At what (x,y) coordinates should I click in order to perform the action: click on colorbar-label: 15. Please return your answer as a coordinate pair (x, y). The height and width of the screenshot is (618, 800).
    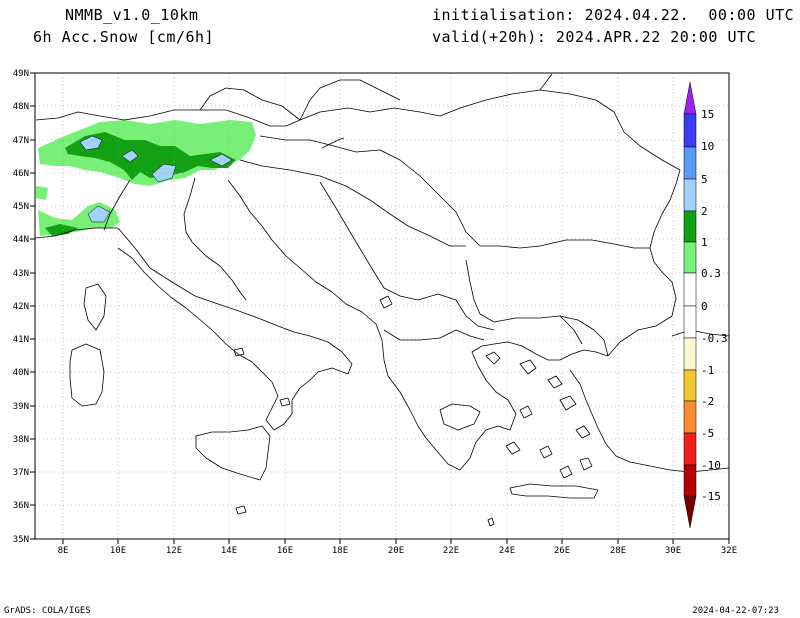
    Looking at the image, I should click on (707, 114).